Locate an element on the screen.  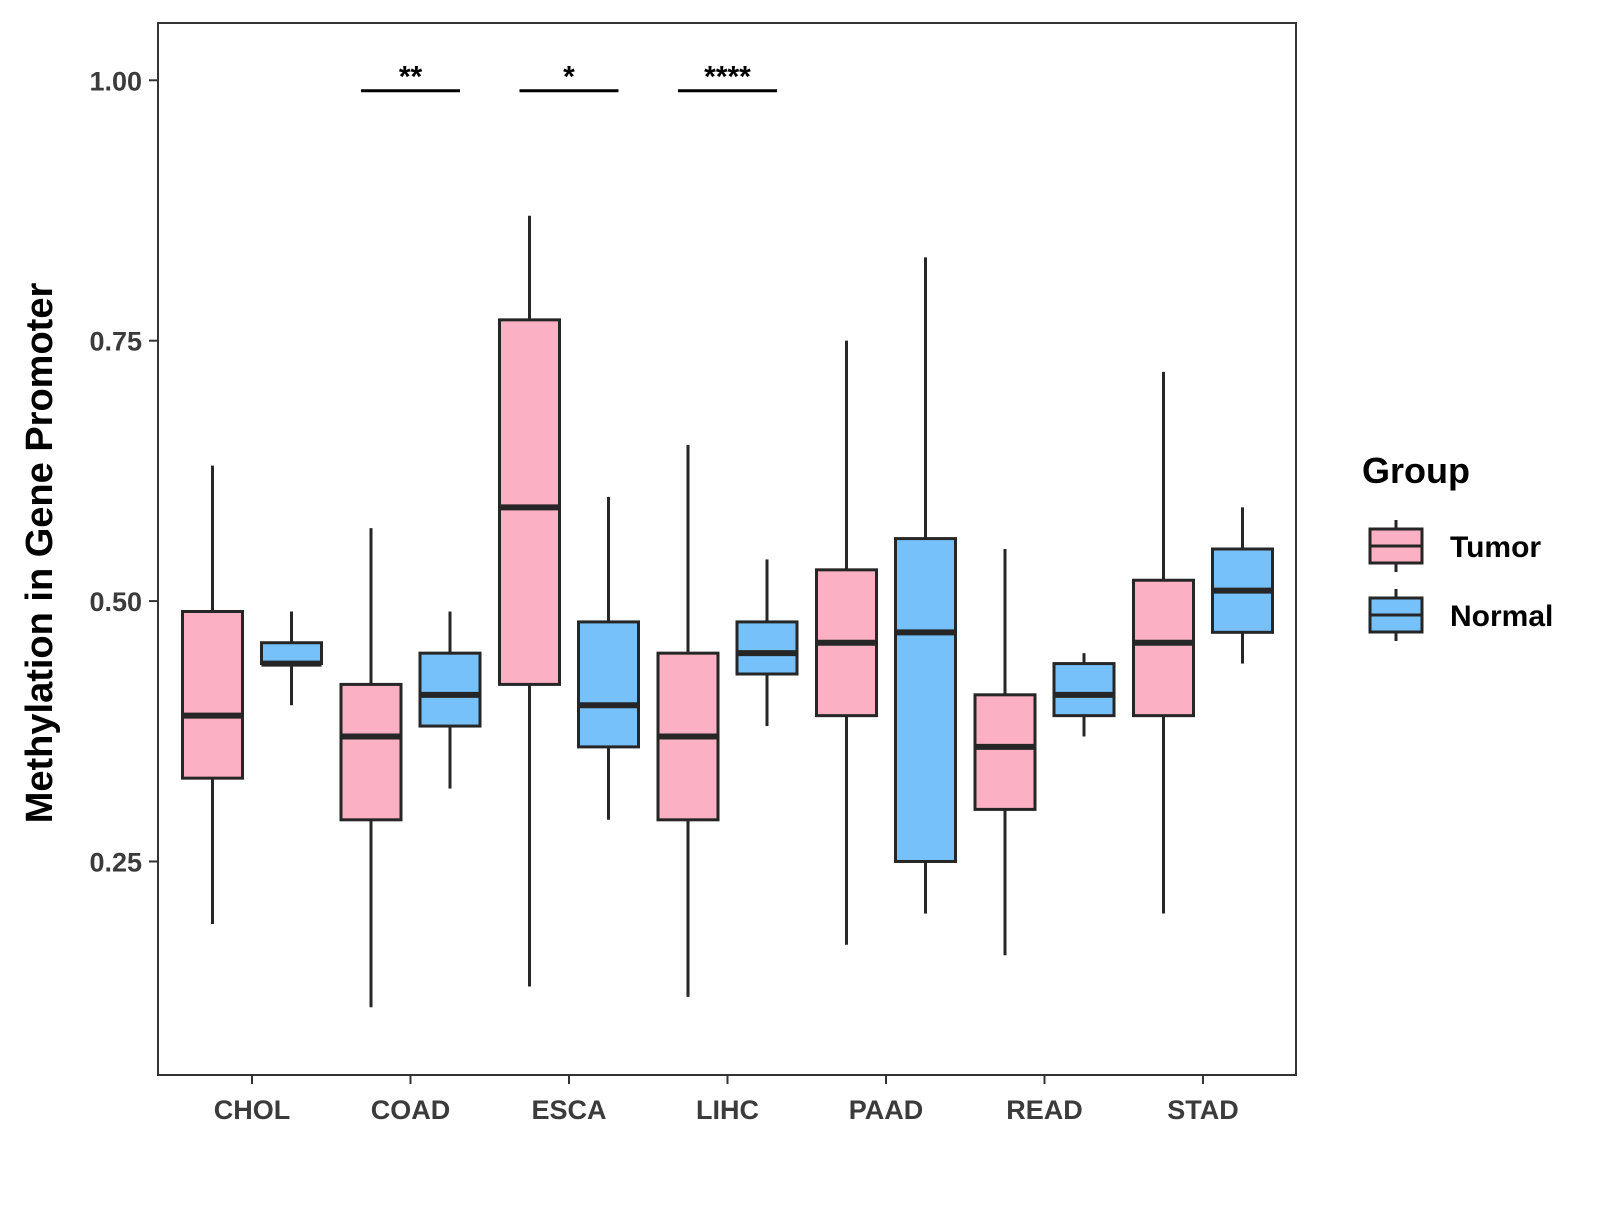
x-tick-label: LIHC is located at coordinates (727, 1110).